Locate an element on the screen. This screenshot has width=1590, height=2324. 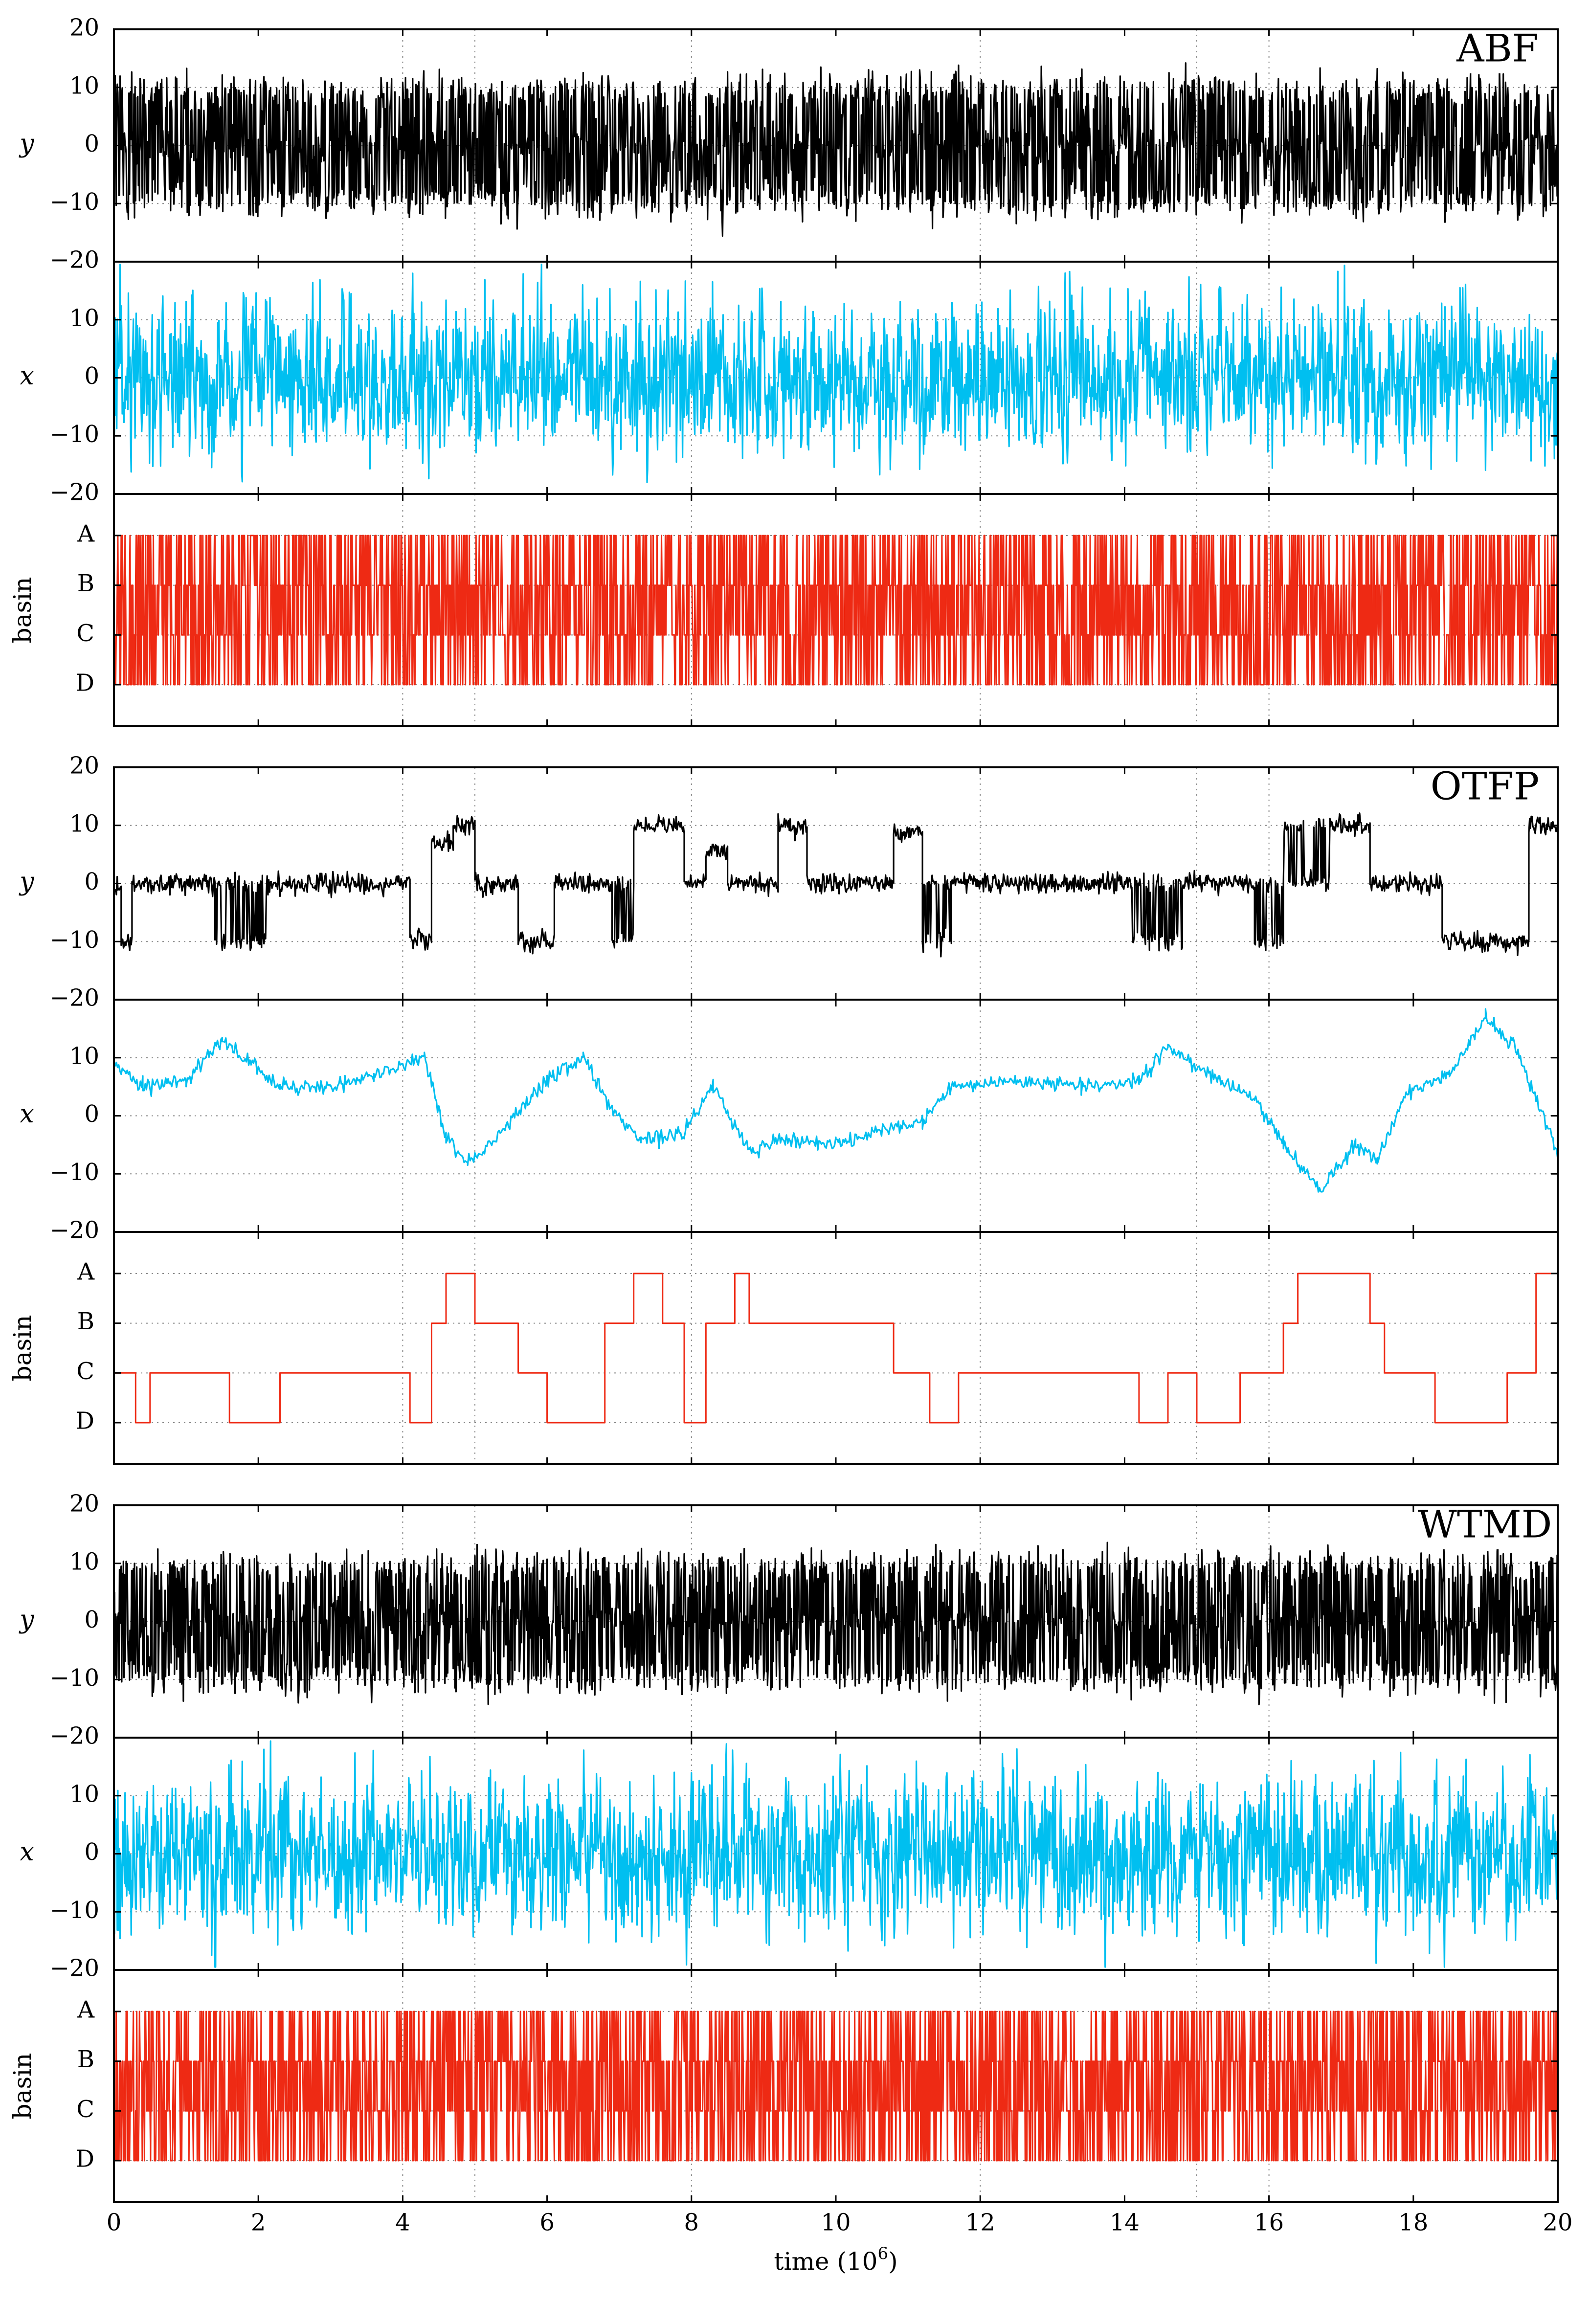
x-tick-label: 0 is located at coordinates (115, 2222).